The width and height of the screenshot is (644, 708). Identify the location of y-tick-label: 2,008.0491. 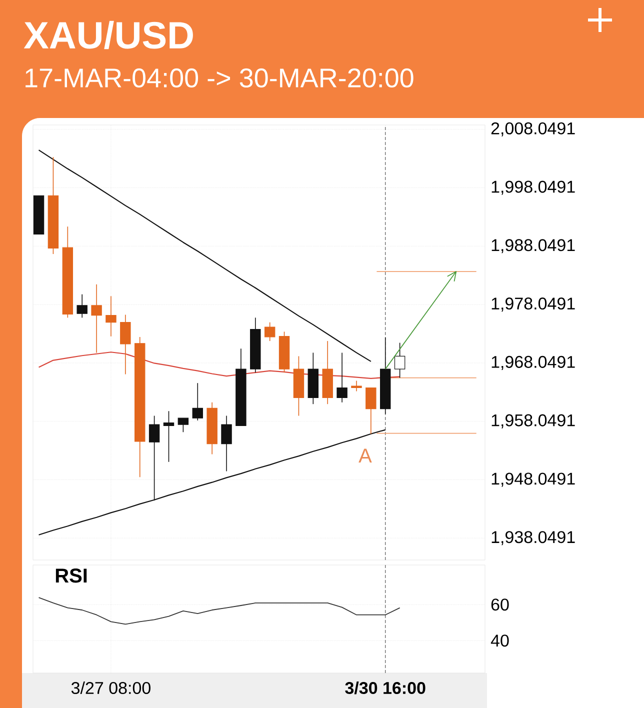
(533, 129).